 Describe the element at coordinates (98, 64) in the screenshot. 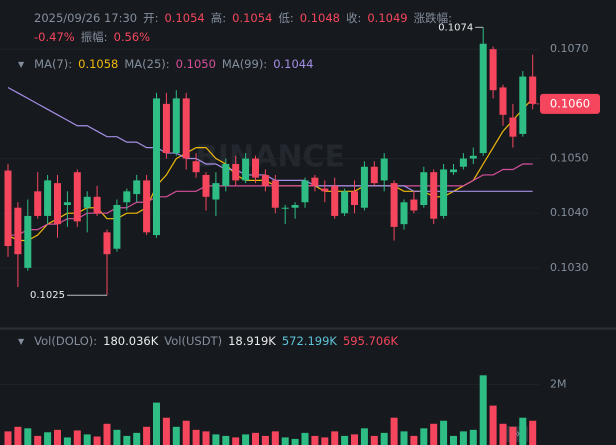

I see `value: 0.1058` at that location.